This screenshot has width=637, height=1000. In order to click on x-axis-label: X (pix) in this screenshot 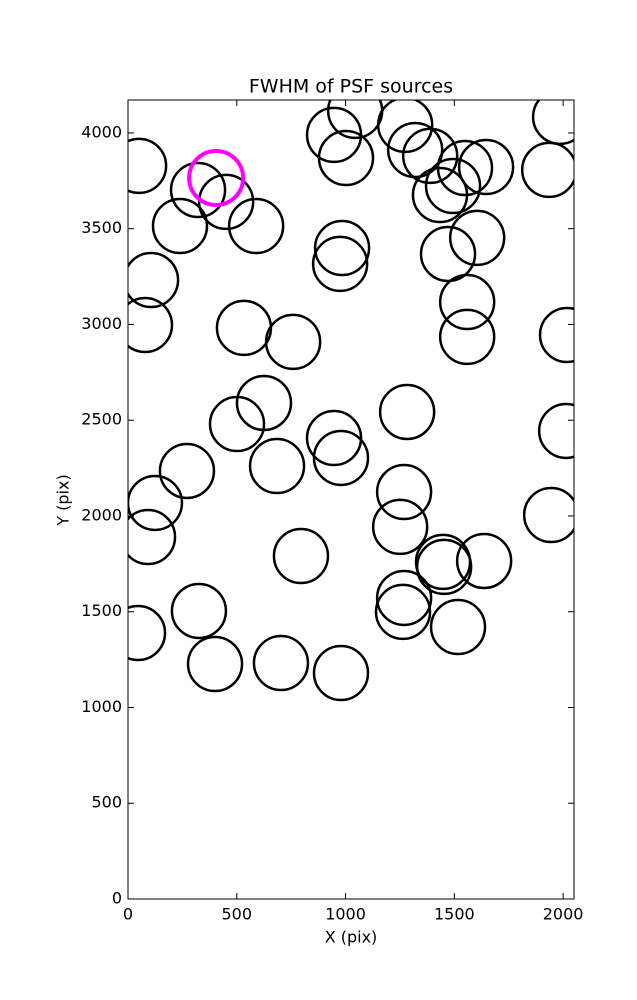, I will do `click(351, 937)`.